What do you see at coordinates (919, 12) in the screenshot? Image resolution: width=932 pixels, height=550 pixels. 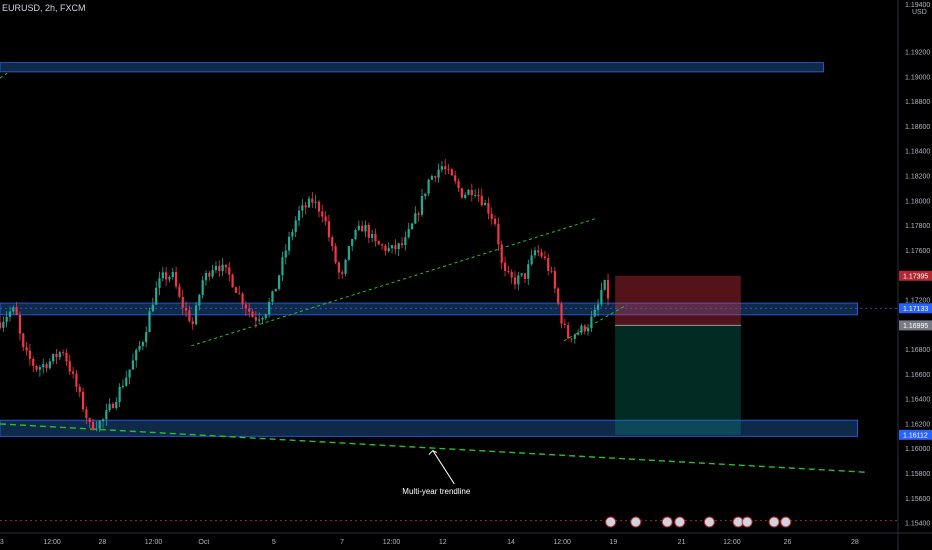 I see `currency-label: USD` at bounding box center [919, 12].